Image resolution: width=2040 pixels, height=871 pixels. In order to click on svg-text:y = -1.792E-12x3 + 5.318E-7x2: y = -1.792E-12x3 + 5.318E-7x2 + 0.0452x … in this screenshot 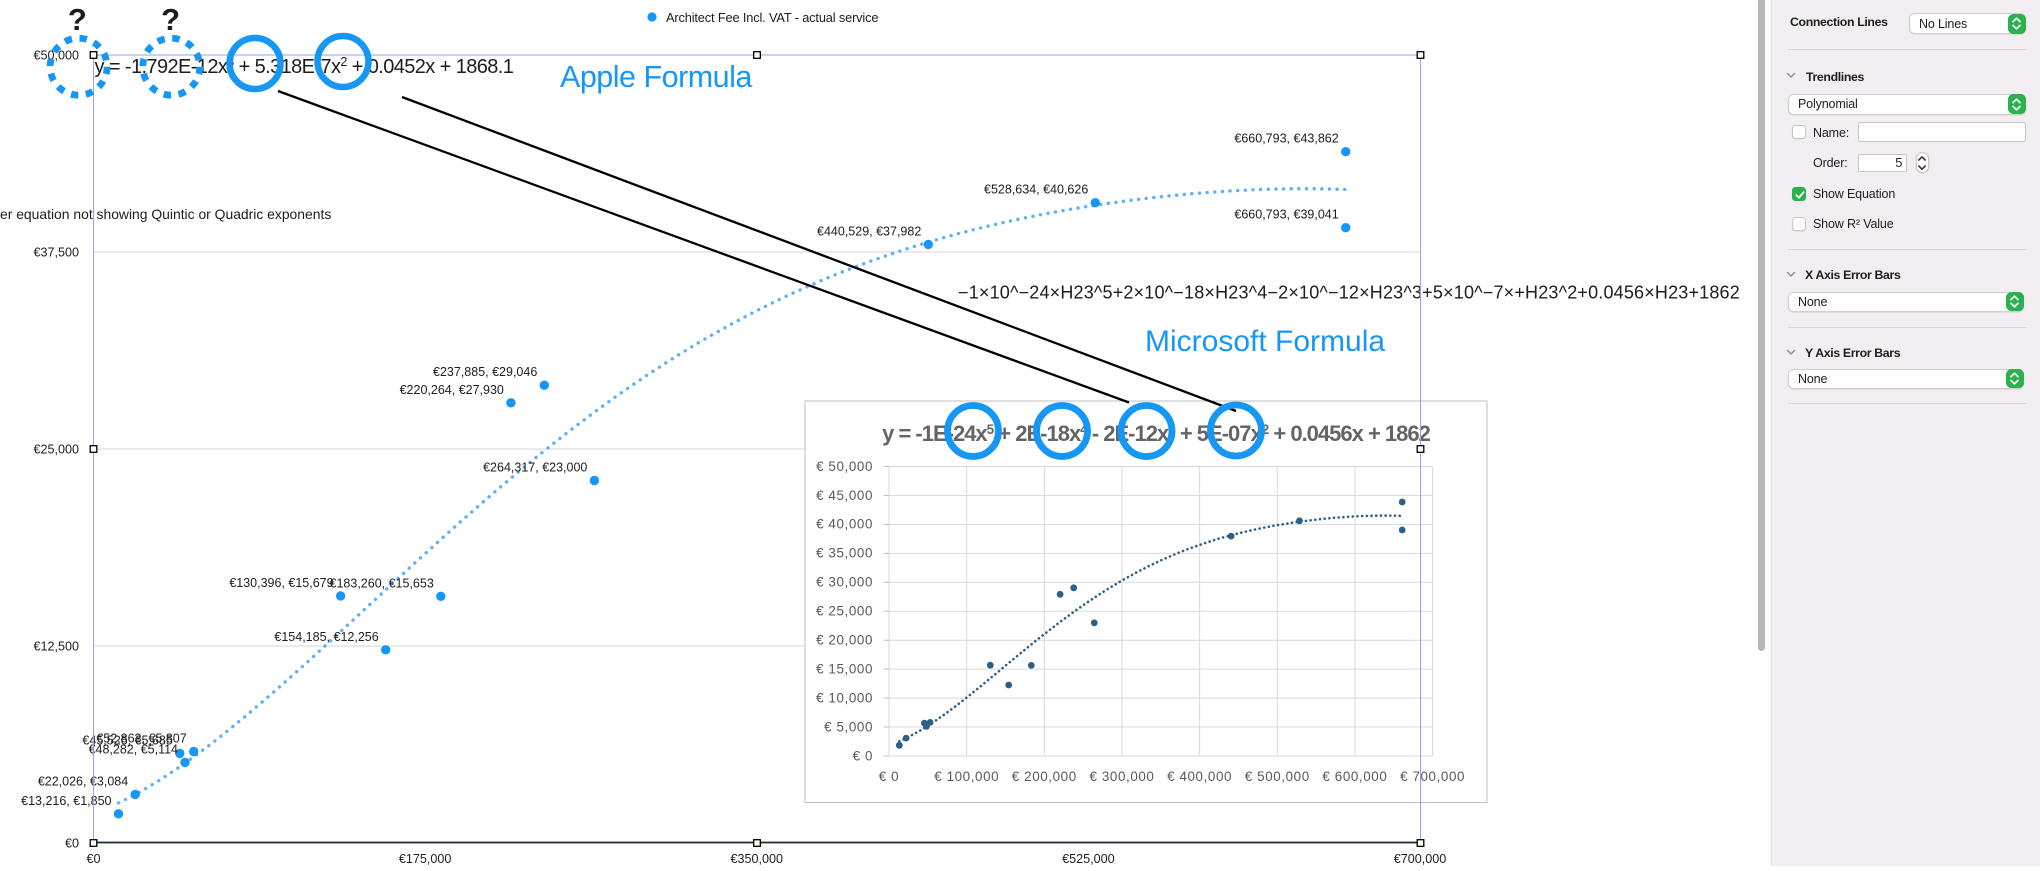, I will do `click(304, 66)`.